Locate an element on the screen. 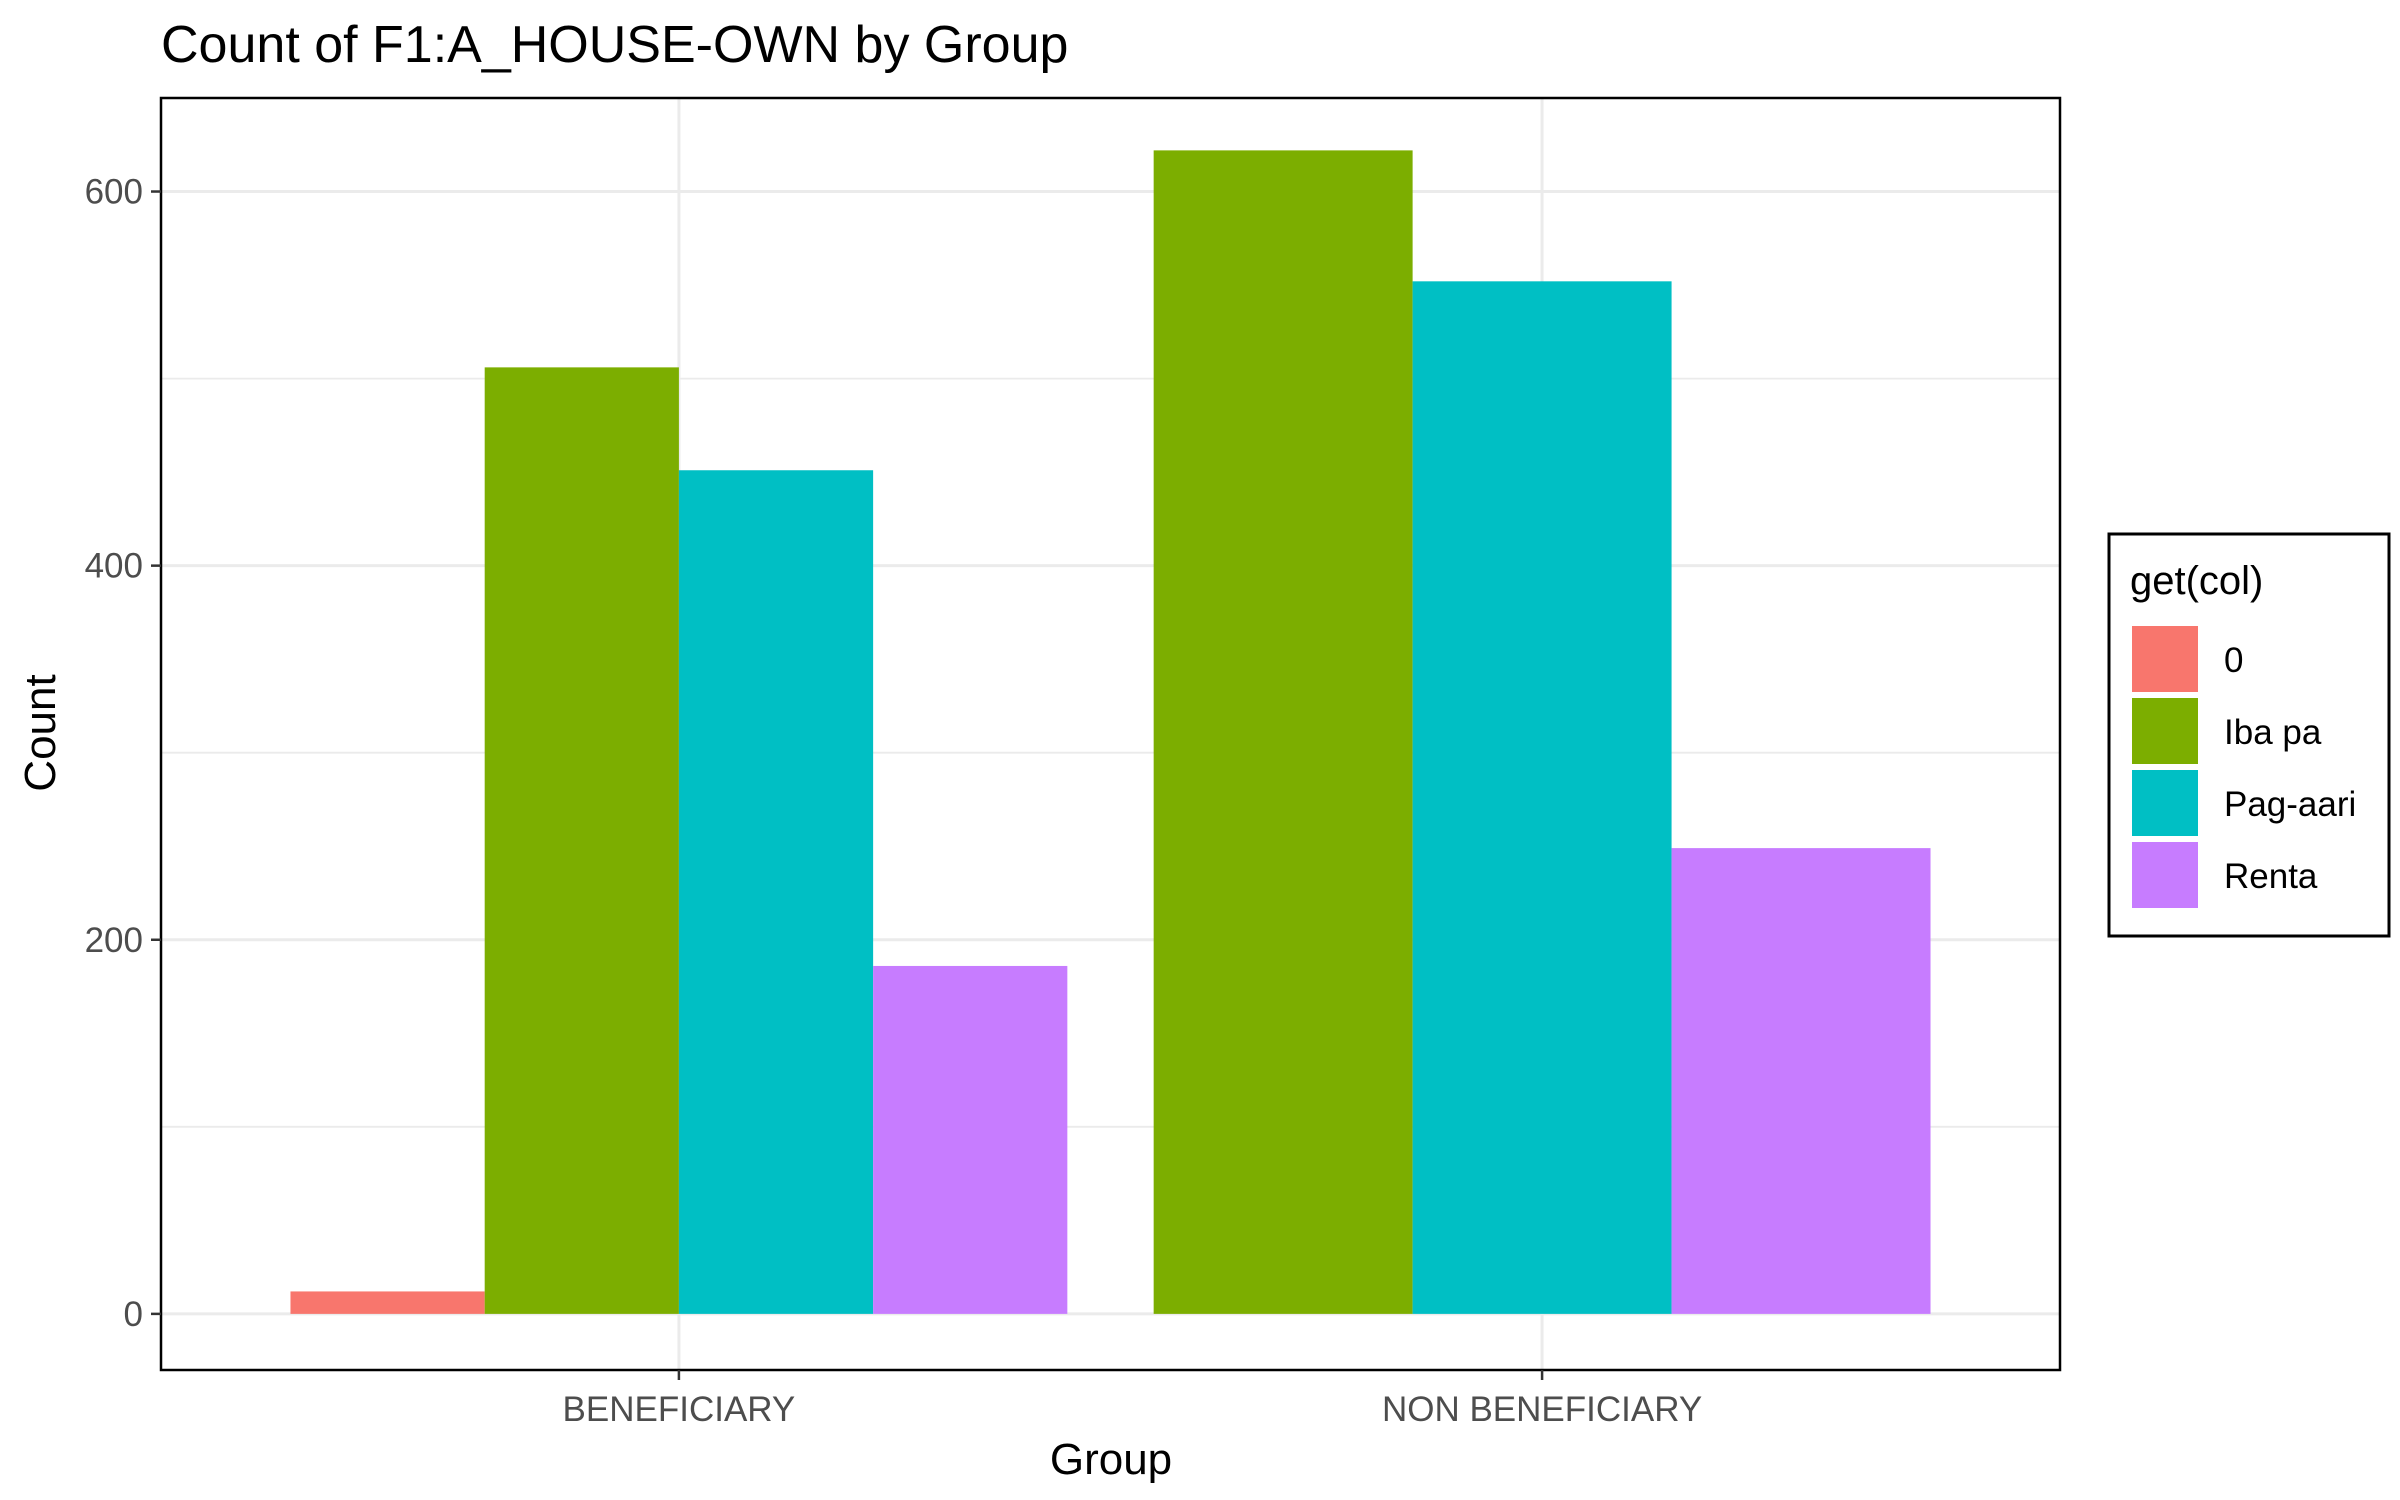 This screenshot has height=1500, width=2400. bar-beneficiary-renta is located at coordinates (970, 1139).